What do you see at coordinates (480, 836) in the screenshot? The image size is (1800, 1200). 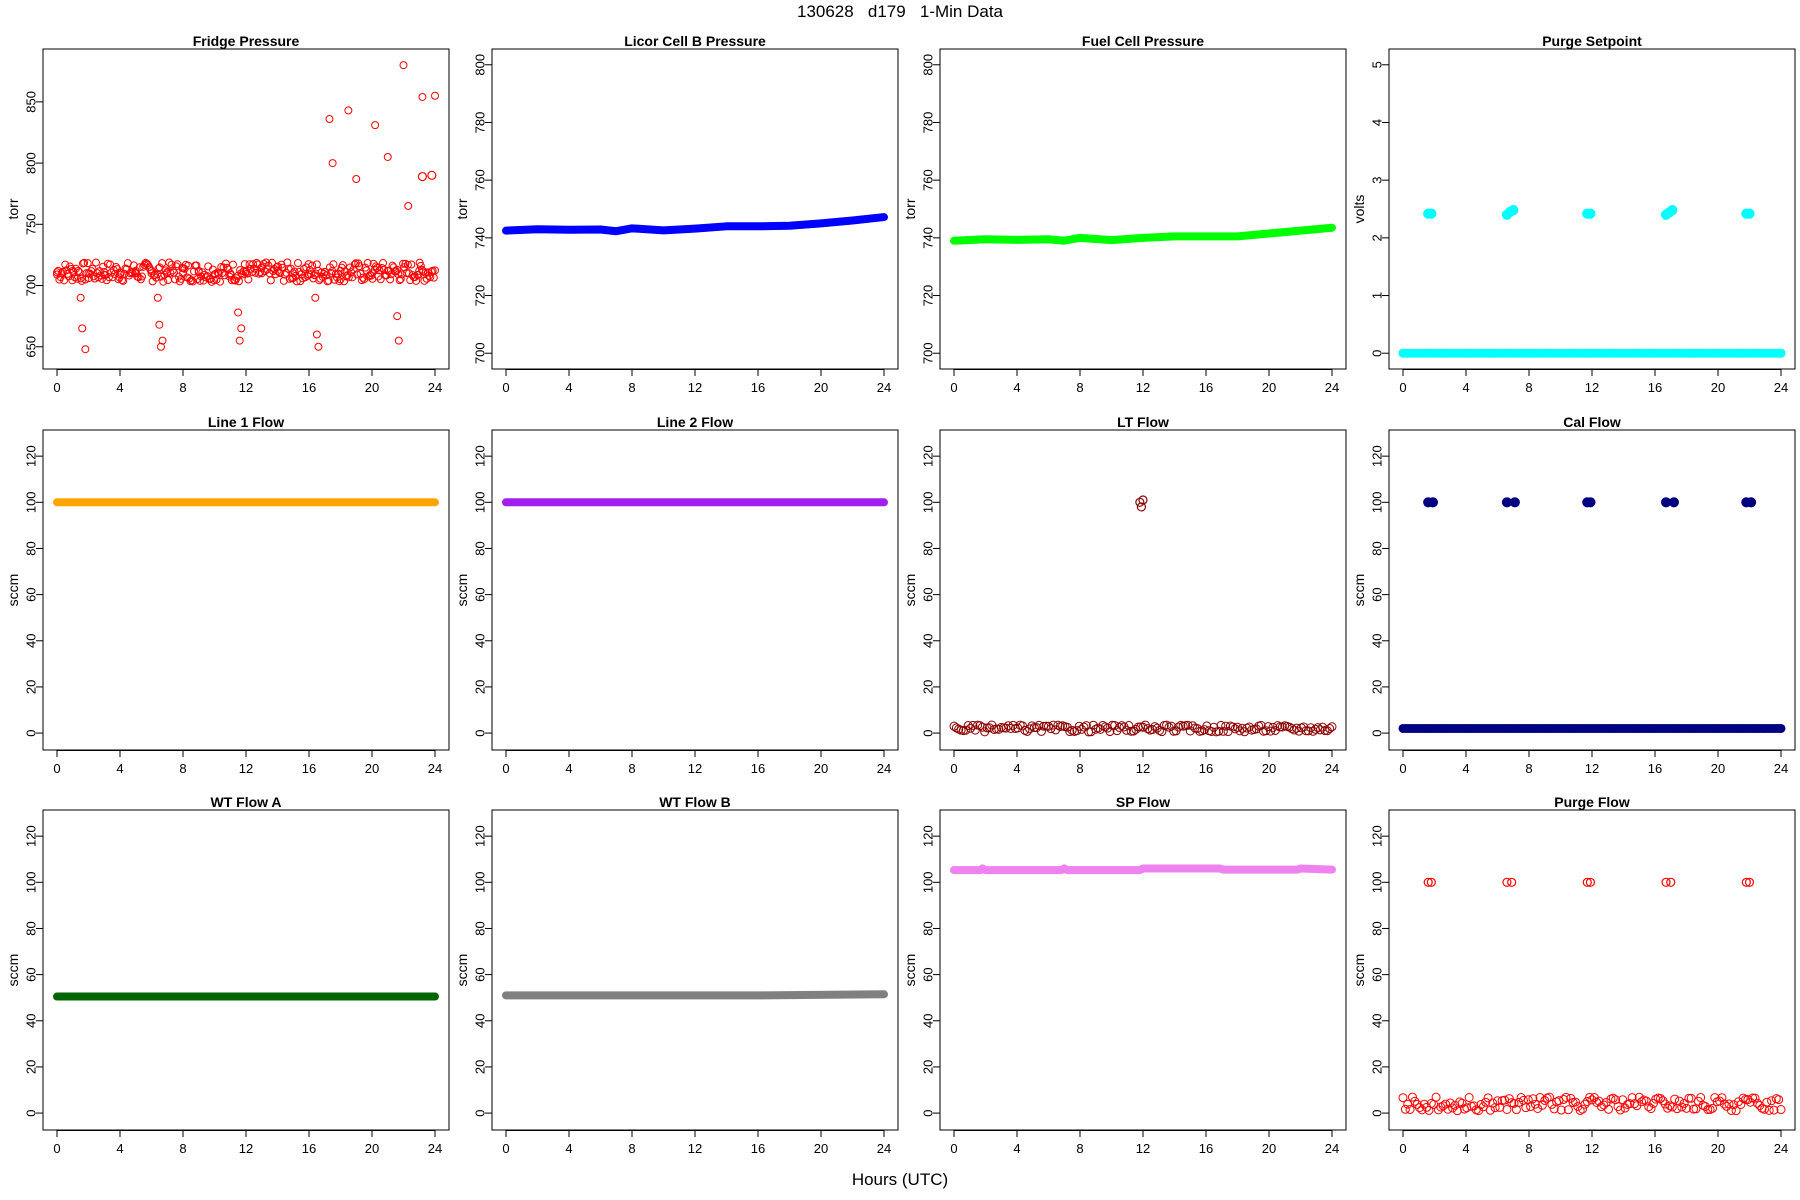 I see `wt-flow-b-ytick-label: 120` at bounding box center [480, 836].